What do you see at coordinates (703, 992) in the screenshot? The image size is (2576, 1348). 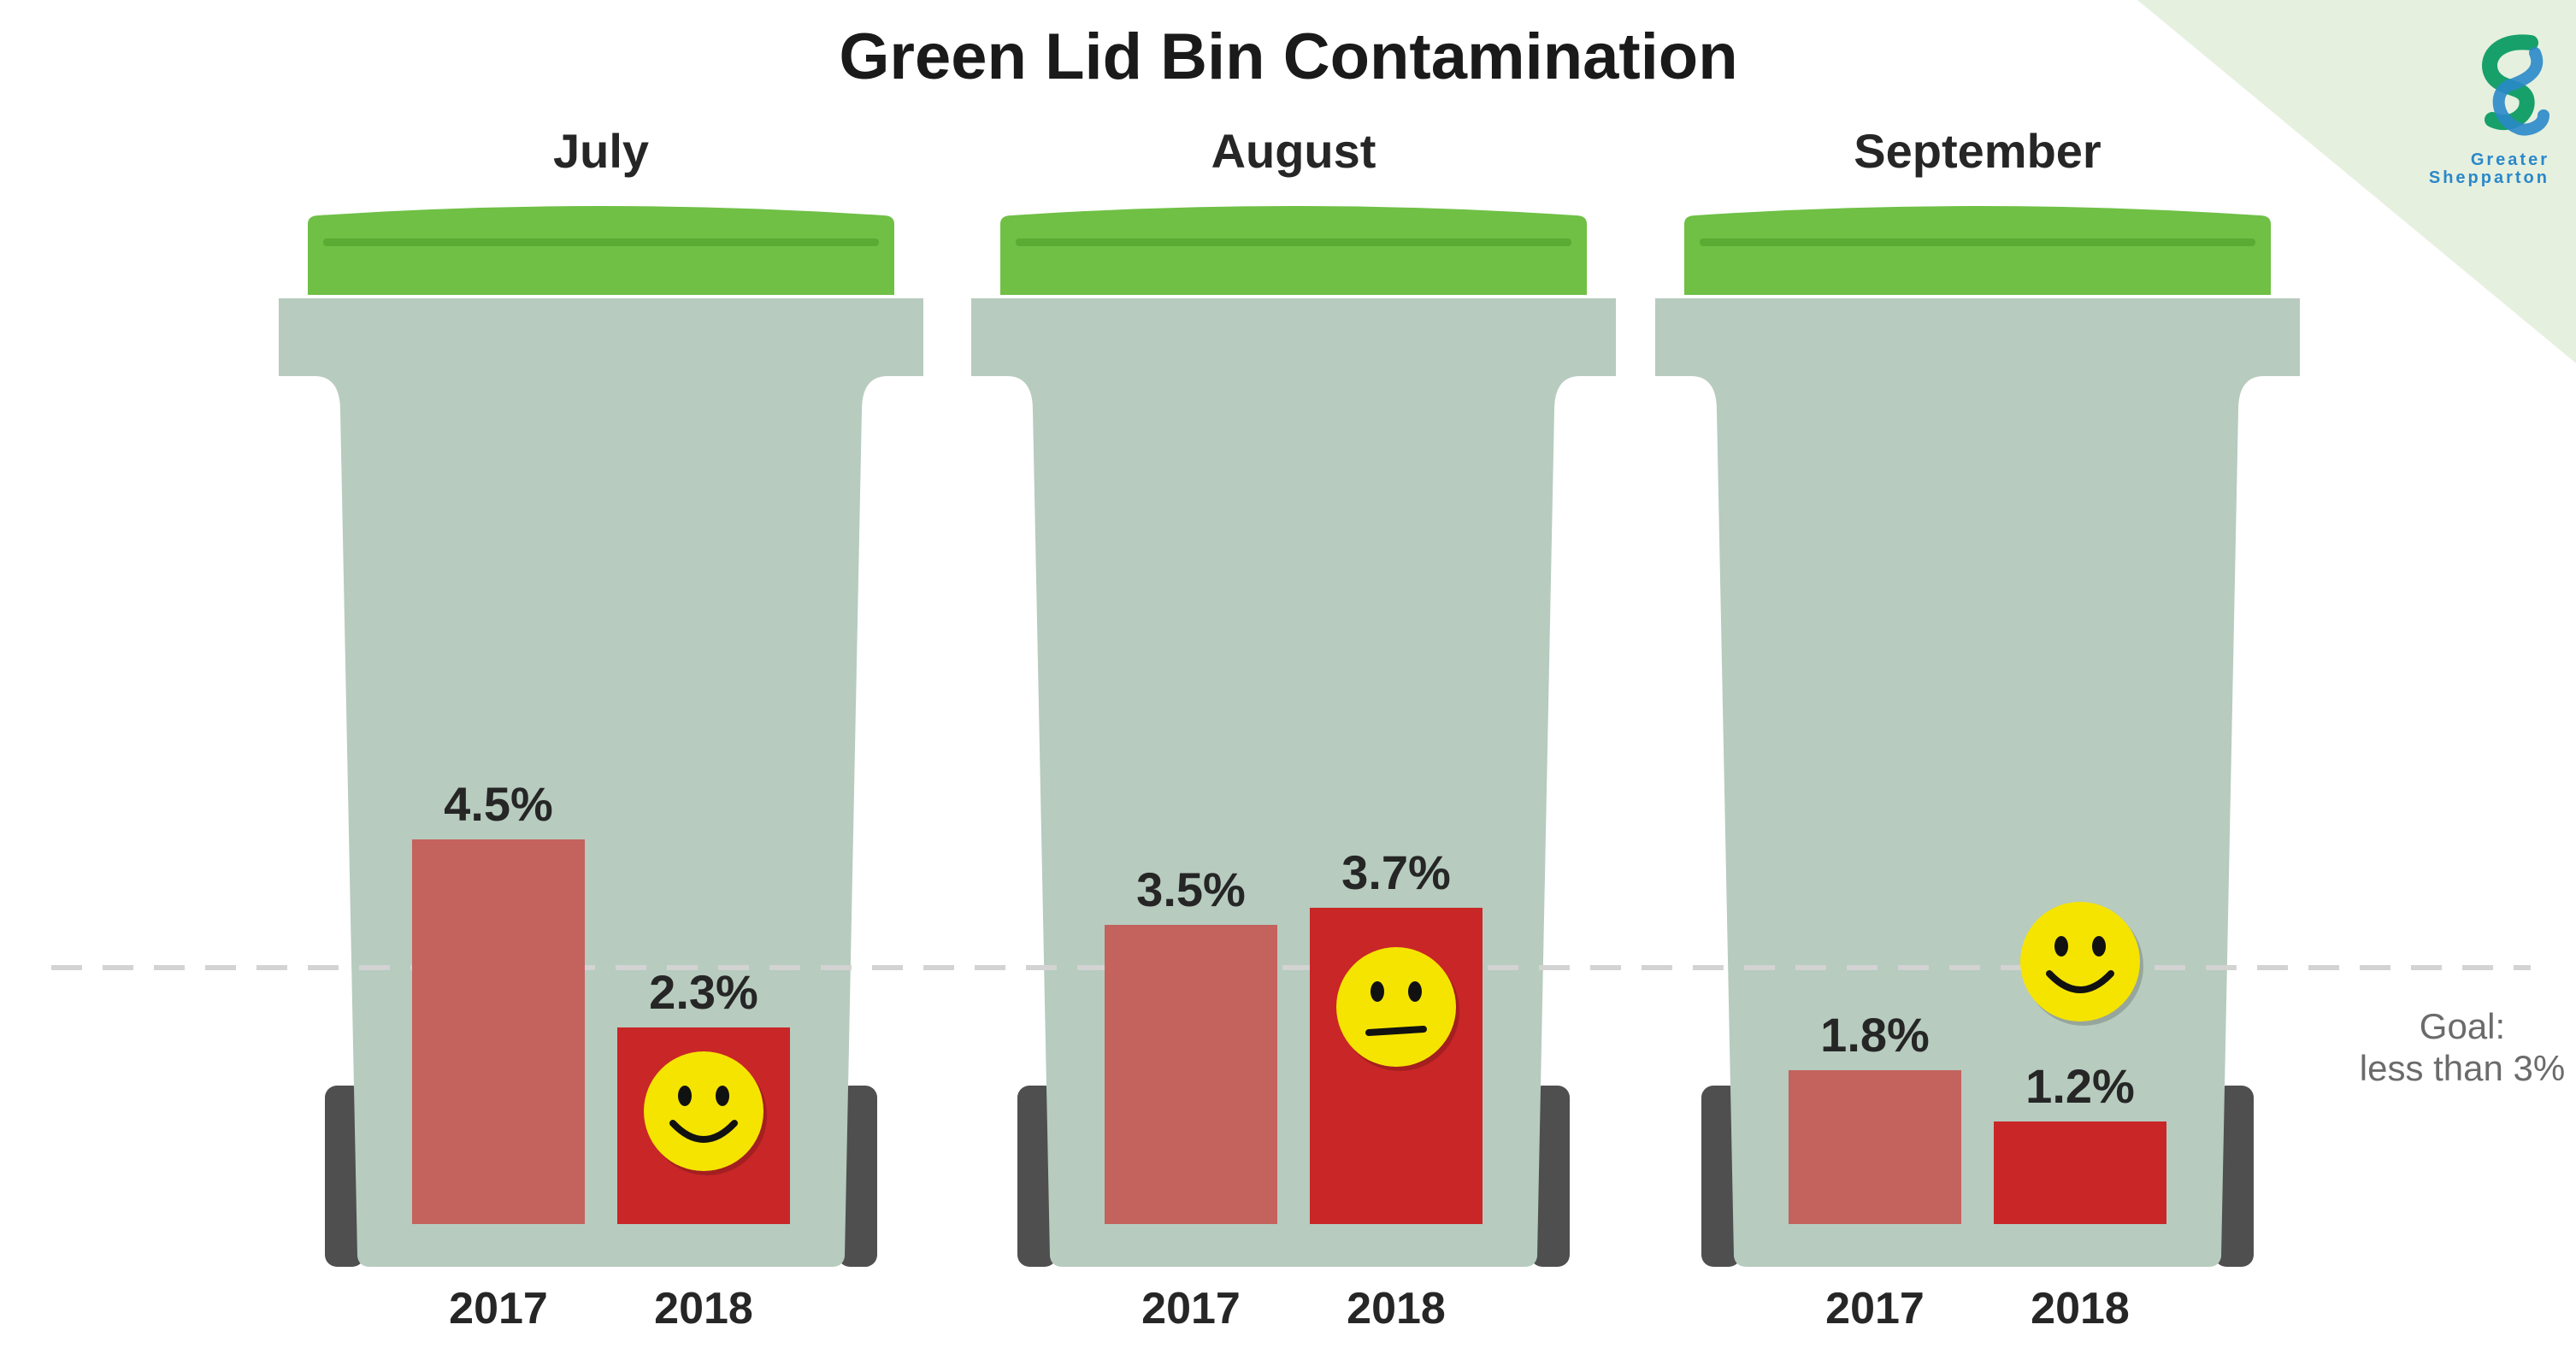 I see `value-label-2018-july: 2.3%` at bounding box center [703, 992].